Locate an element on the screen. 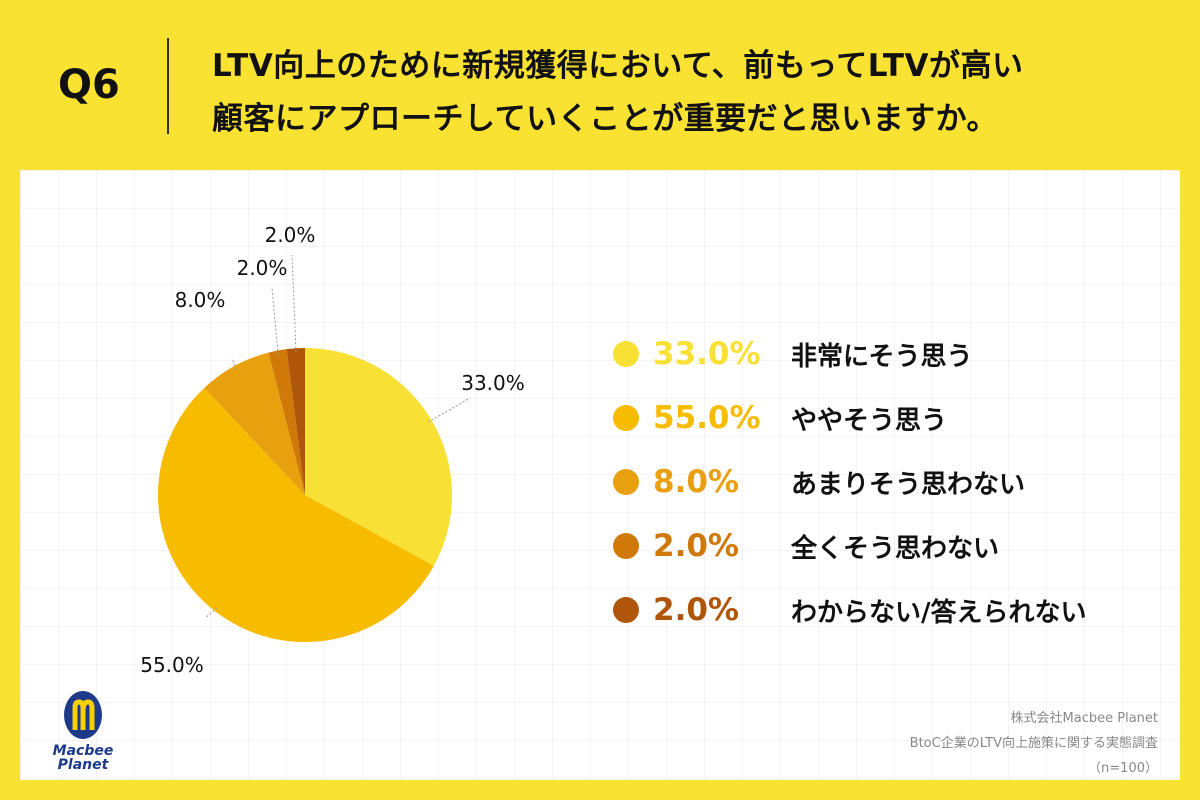 The image size is (1200, 800). question-number: Q6 is located at coordinates (89, 85).